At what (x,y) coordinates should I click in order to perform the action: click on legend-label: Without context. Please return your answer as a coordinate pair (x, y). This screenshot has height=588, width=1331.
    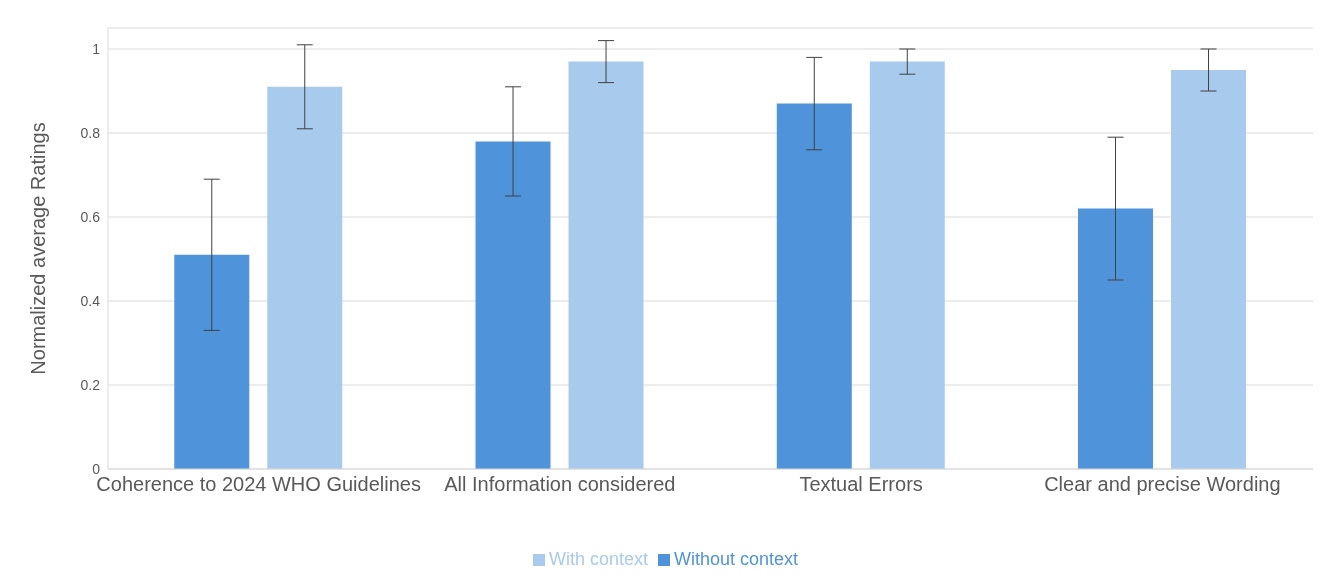
    Looking at the image, I should click on (736, 559).